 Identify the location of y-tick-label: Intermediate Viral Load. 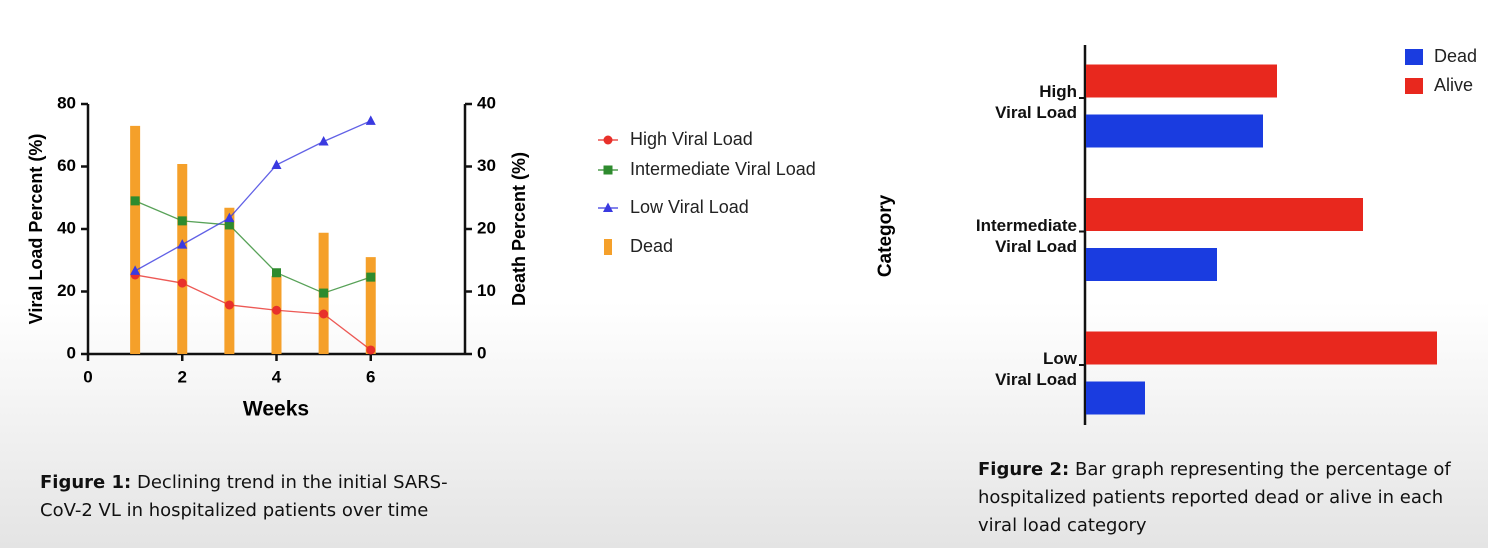
(1026, 235).